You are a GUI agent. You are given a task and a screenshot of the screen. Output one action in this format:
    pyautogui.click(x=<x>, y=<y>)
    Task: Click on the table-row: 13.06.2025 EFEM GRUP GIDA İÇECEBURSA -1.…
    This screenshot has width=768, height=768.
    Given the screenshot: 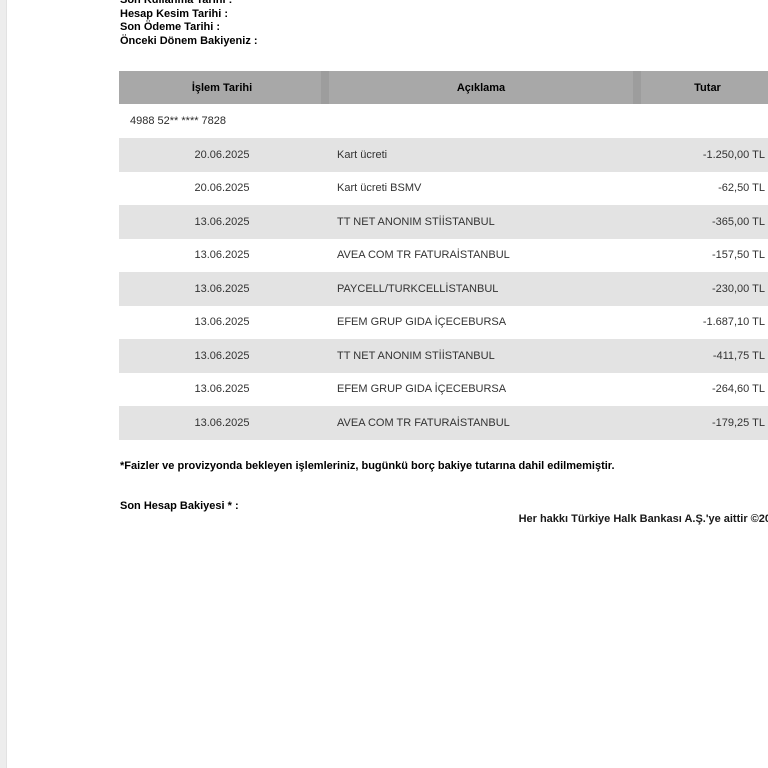 What is the action you would take?
    pyautogui.click(x=443, y=323)
    